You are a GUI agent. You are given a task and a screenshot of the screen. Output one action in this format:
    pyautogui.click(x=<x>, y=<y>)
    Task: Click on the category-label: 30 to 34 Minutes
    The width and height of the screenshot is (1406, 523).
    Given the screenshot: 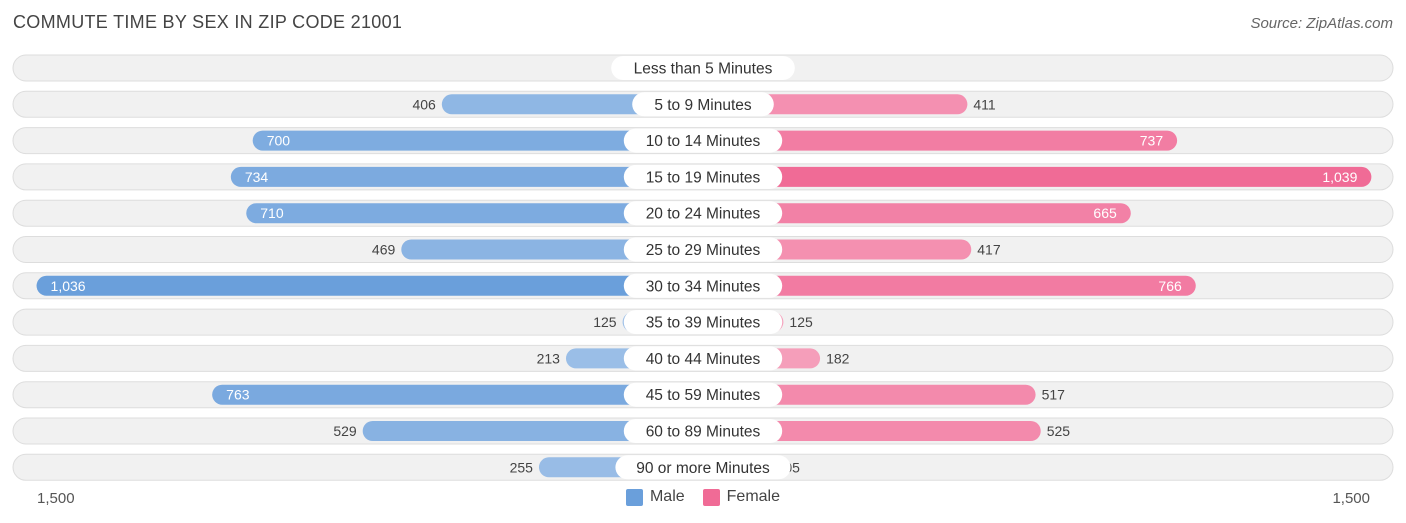 What is the action you would take?
    pyautogui.click(x=703, y=286)
    